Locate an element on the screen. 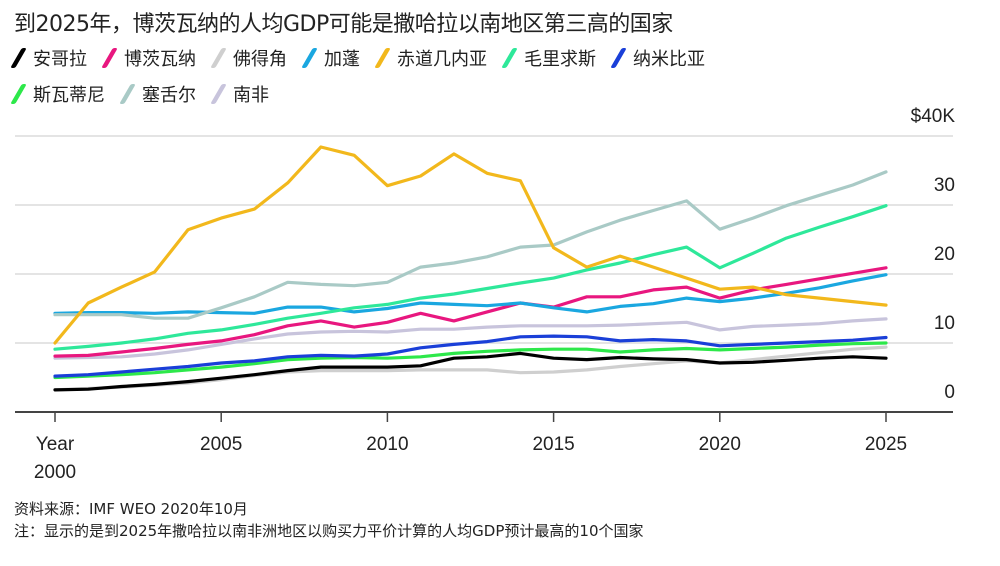 The height and width of the screenshot is (566, 1000). y-tick-label: $40K is located at coordinates (933, 116).